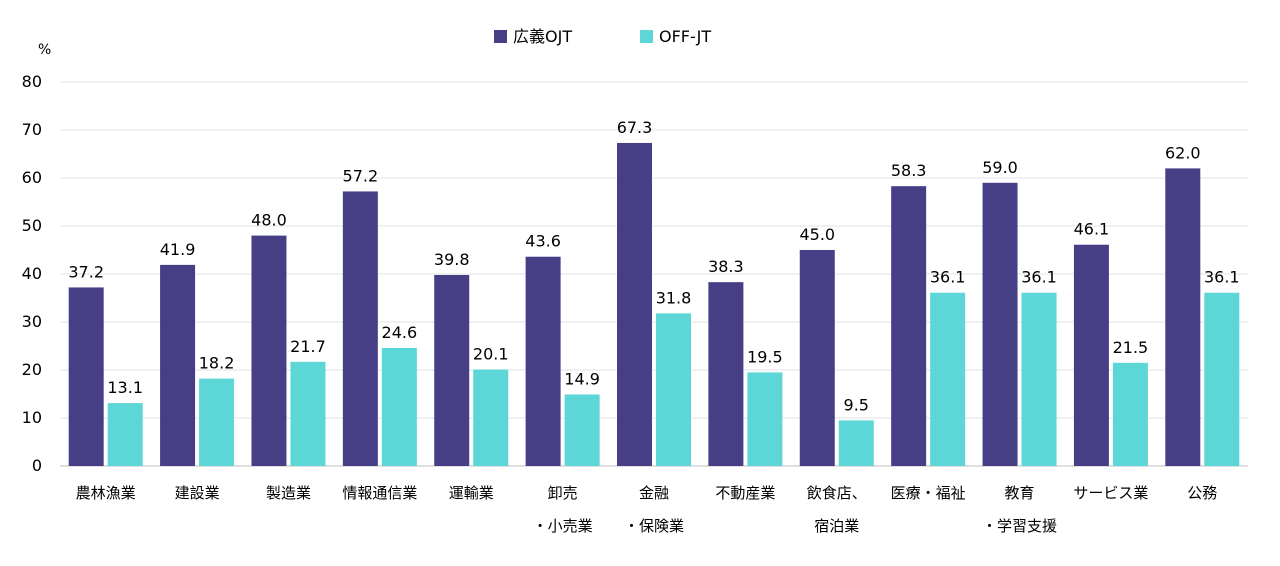  I want to click on data-label: 41.9, so click(178, 249).